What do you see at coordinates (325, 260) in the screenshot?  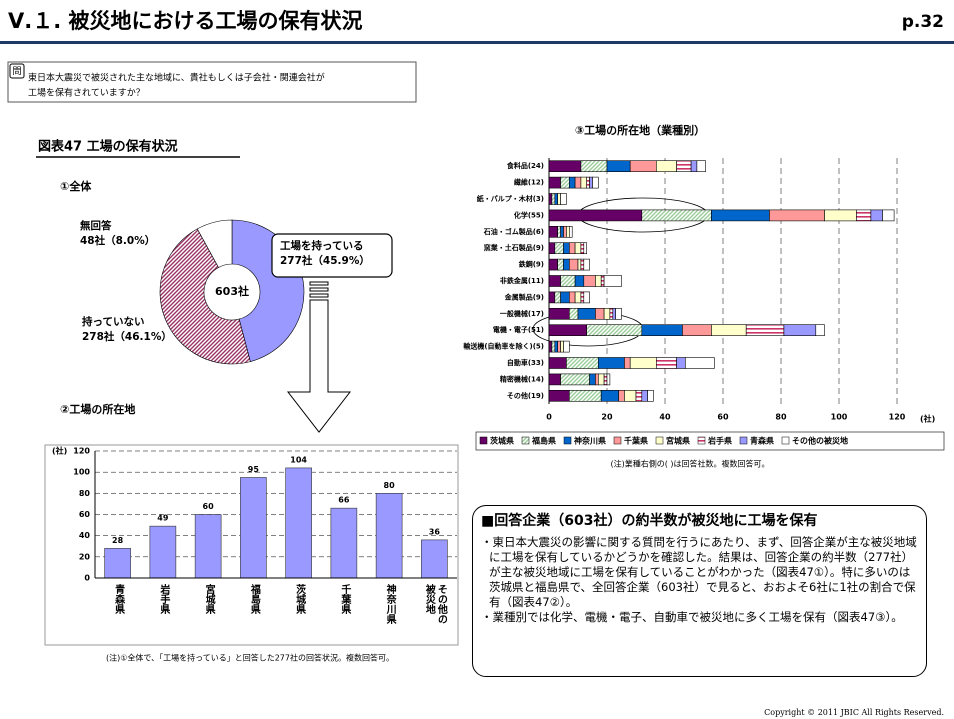 I see `slice-value-label: 277社（45.9%）` at bounding box center [325, 260].